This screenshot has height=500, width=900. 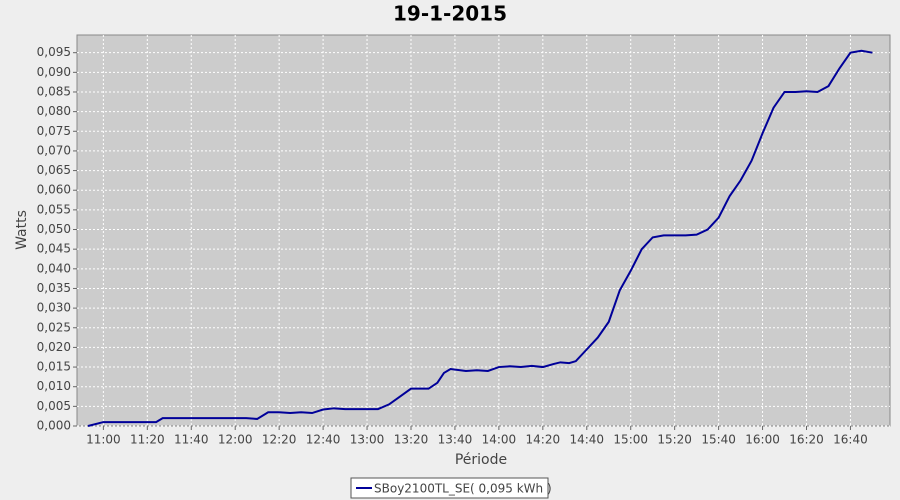 What do you see at coordinates (455, 440) in the screenshot?
I see `x-tick-label: 13:40` at bounding box center [455, 440].